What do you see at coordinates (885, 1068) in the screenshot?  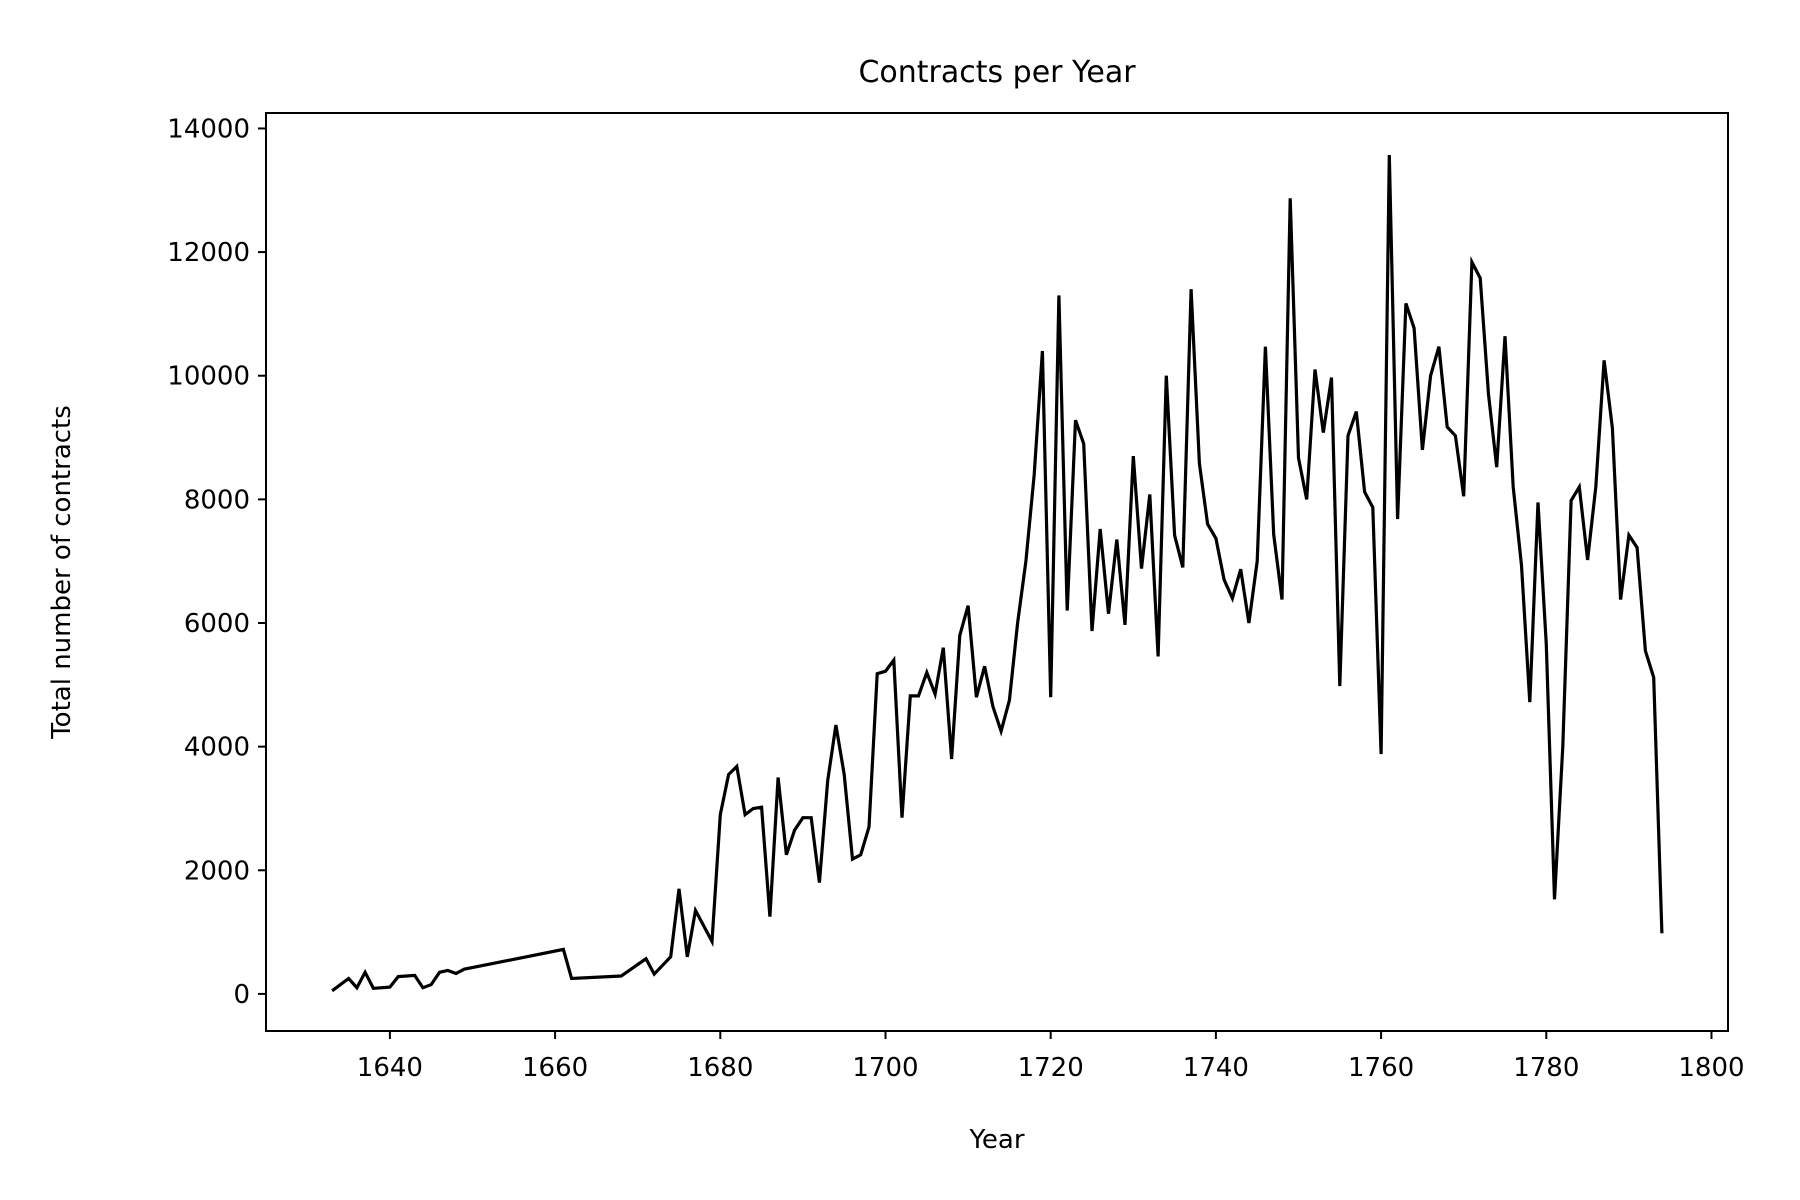 I see `x-tick-label: 1700` at bounding box center [885, 1068].